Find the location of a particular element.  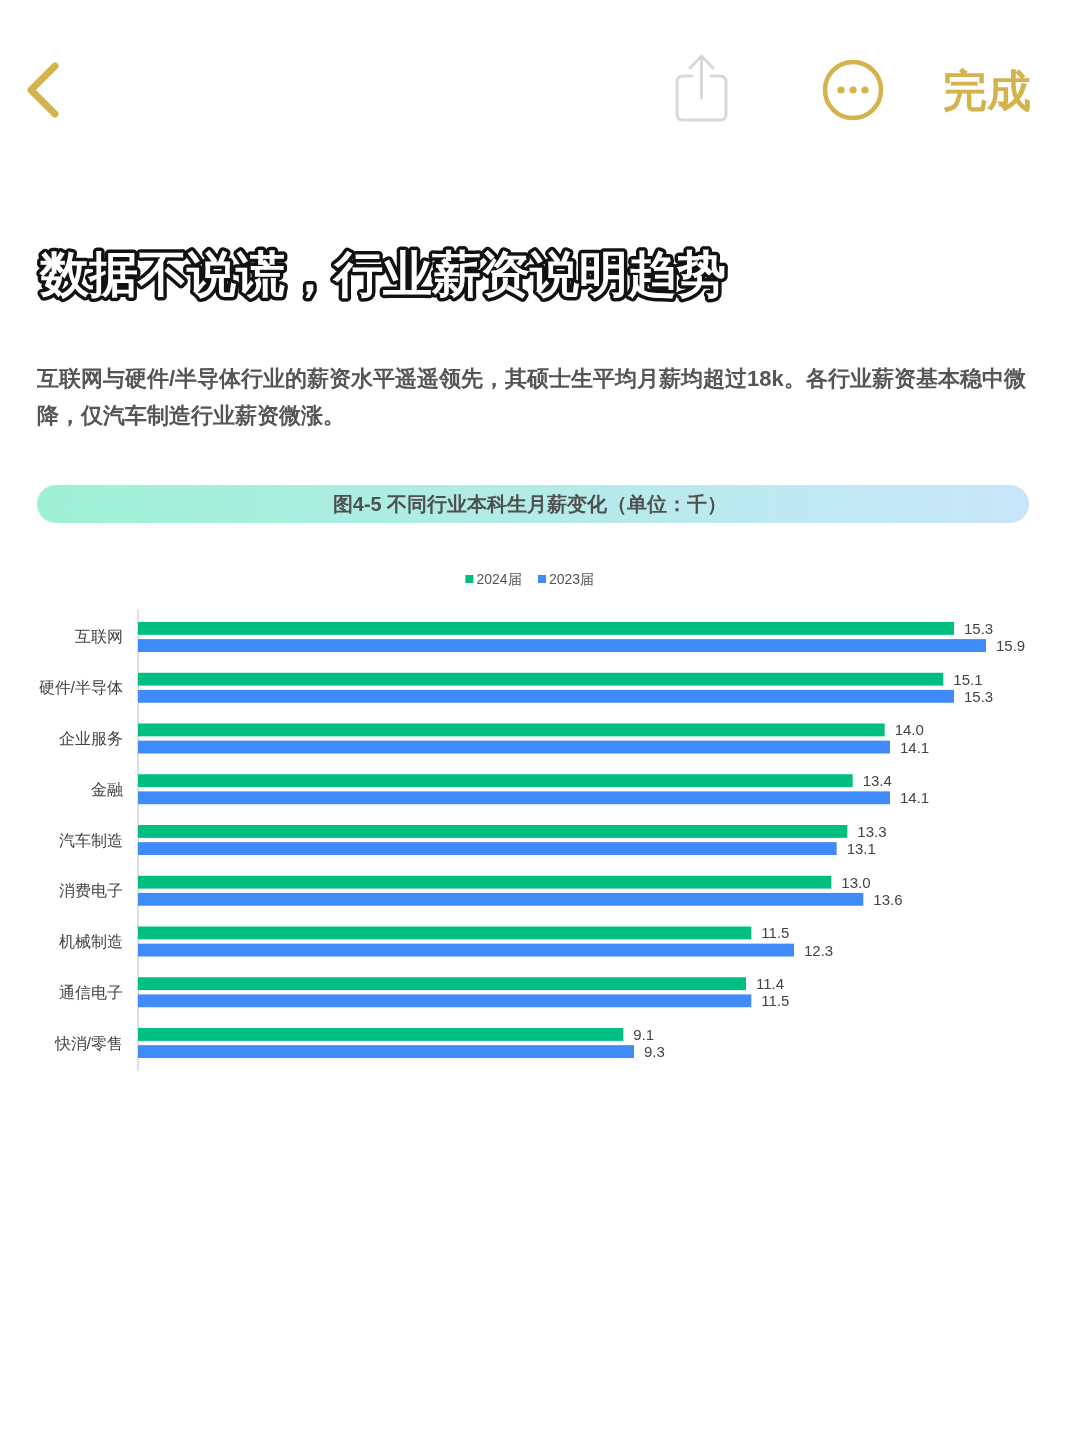

data-label: 15.9 is located at coordinates (1011, 646).